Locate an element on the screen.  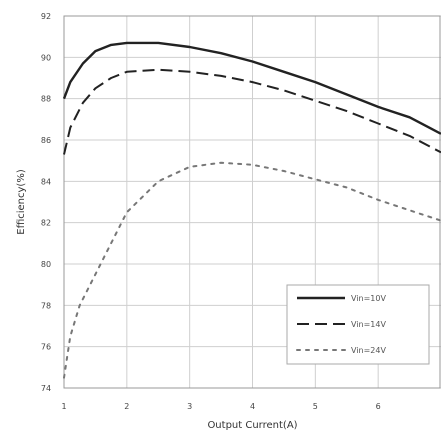
x-tick-label: 1 is located at coordinates (63, 406).